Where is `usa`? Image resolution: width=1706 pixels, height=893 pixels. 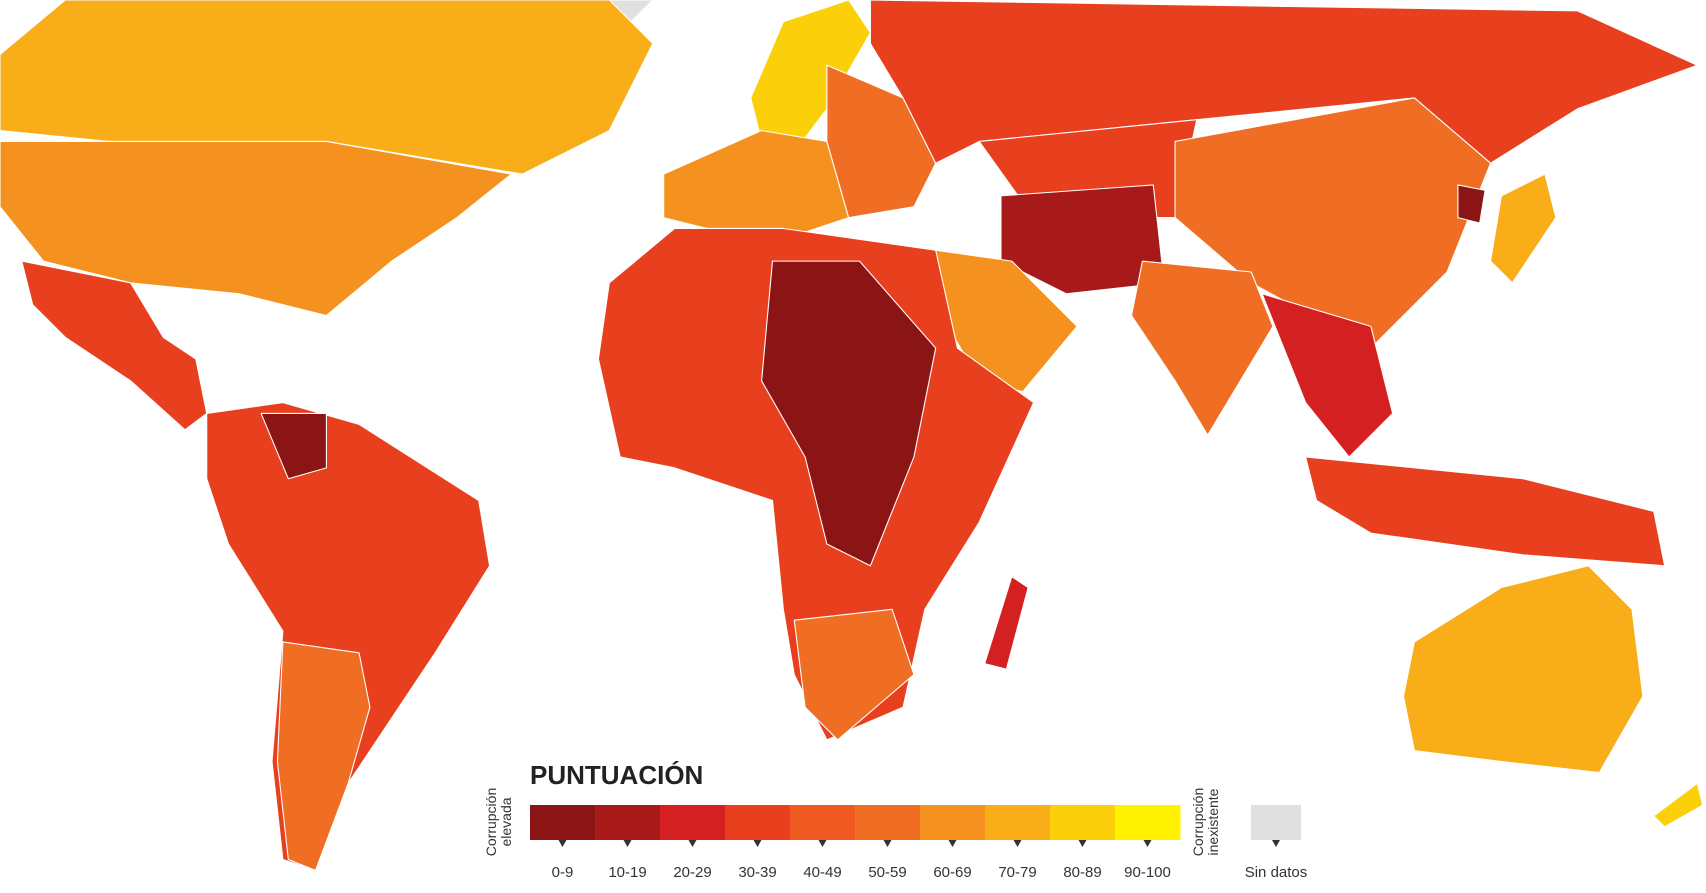
usa is located at coordinates (256, 228).